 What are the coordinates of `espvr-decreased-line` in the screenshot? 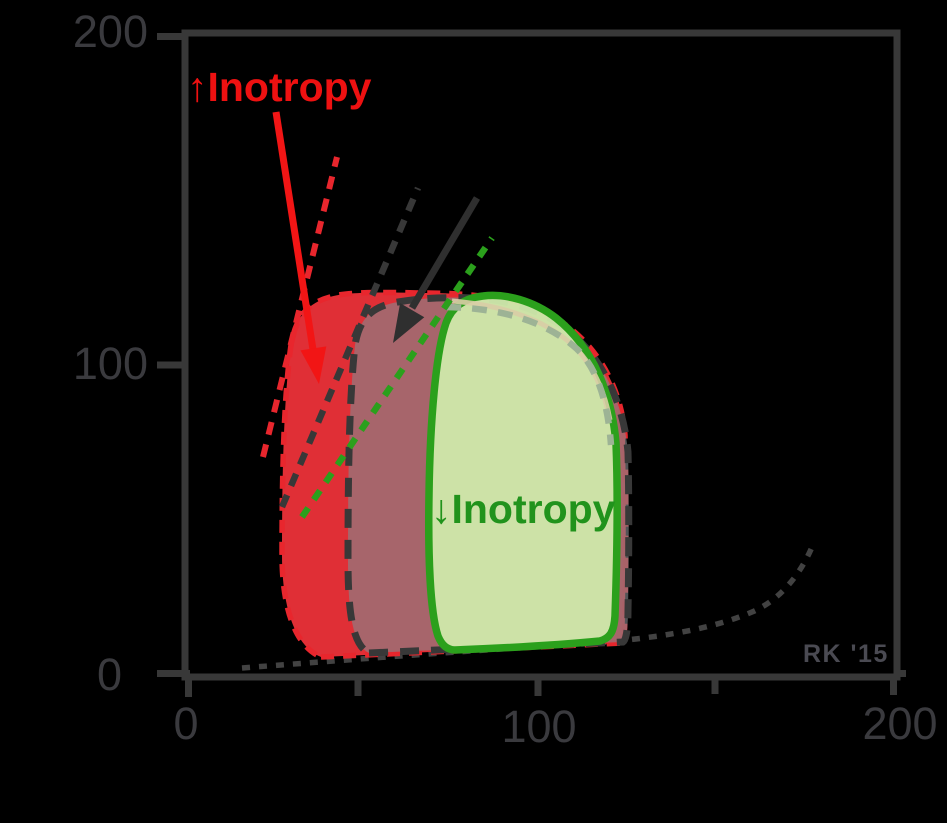 It's located at (397, 377).